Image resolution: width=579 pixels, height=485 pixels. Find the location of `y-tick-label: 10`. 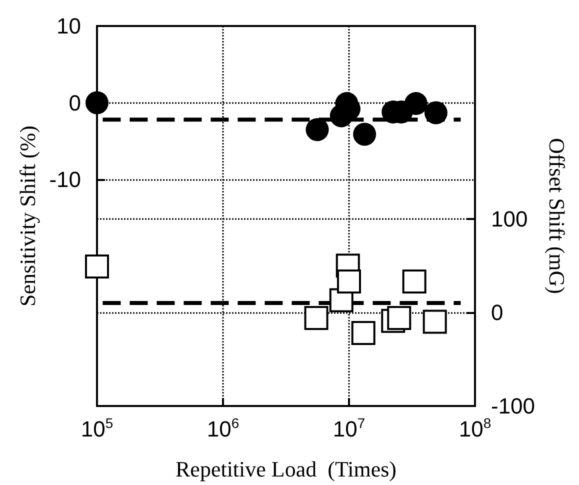

y-tick-label: 10 is located at coordinates (68, 26).